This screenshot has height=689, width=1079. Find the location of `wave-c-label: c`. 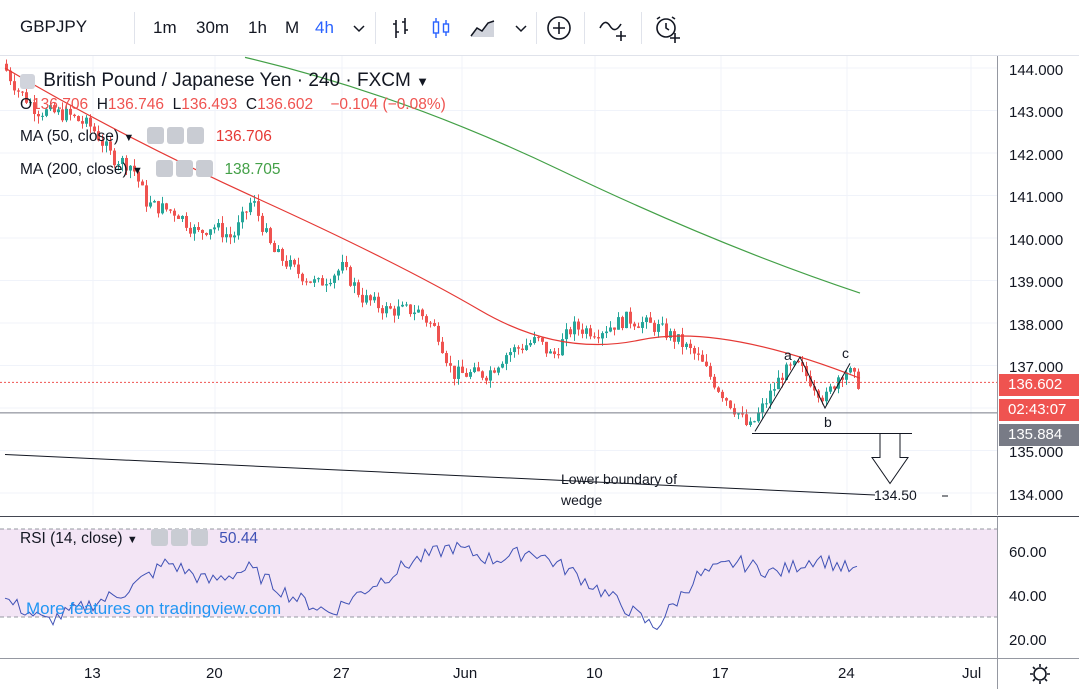

wave-c-label: c is located at coordinates (845, 353).